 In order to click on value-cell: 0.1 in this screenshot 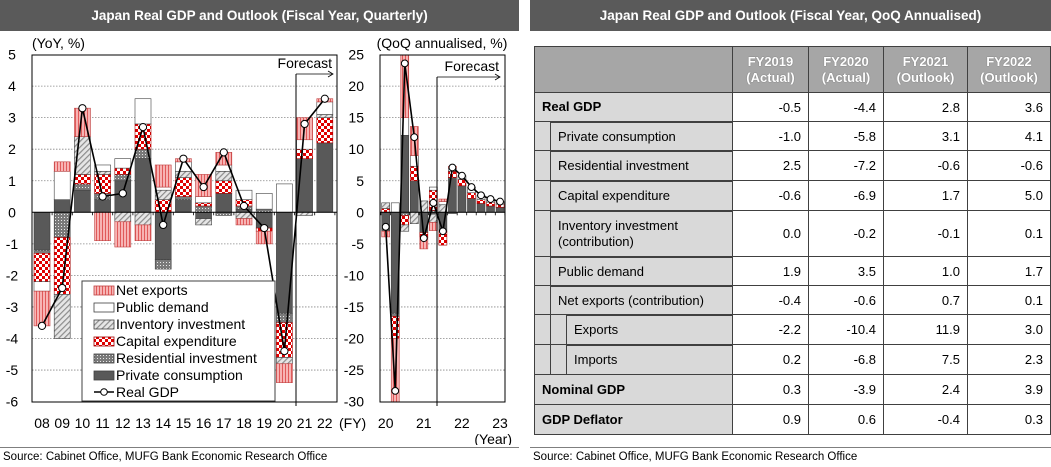, I will do `click(1009, 233)`.